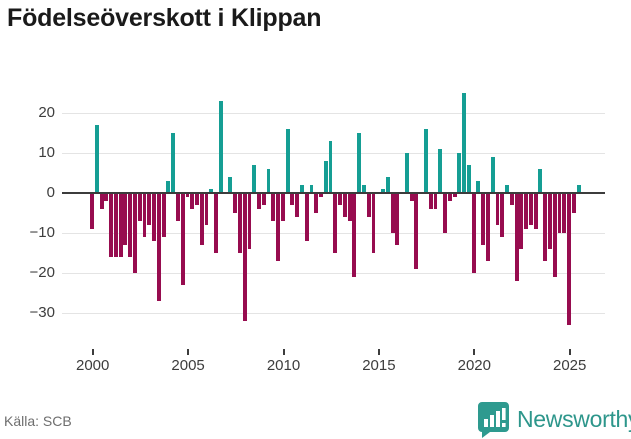 The image size is (631, 439). What do you see at coordinates (574, 418) in the screenshot?
I see `newsworthy-wordmark: Newsworthy` at bounding box center [574, 418].